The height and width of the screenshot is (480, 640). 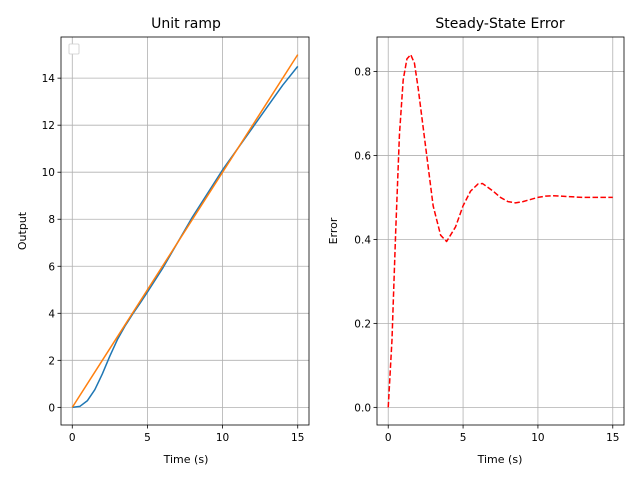 What do you see at coordinates (612, 438) in the screenshot?
I see `error-xtick-label: 15` at bounding box center [612, 438].